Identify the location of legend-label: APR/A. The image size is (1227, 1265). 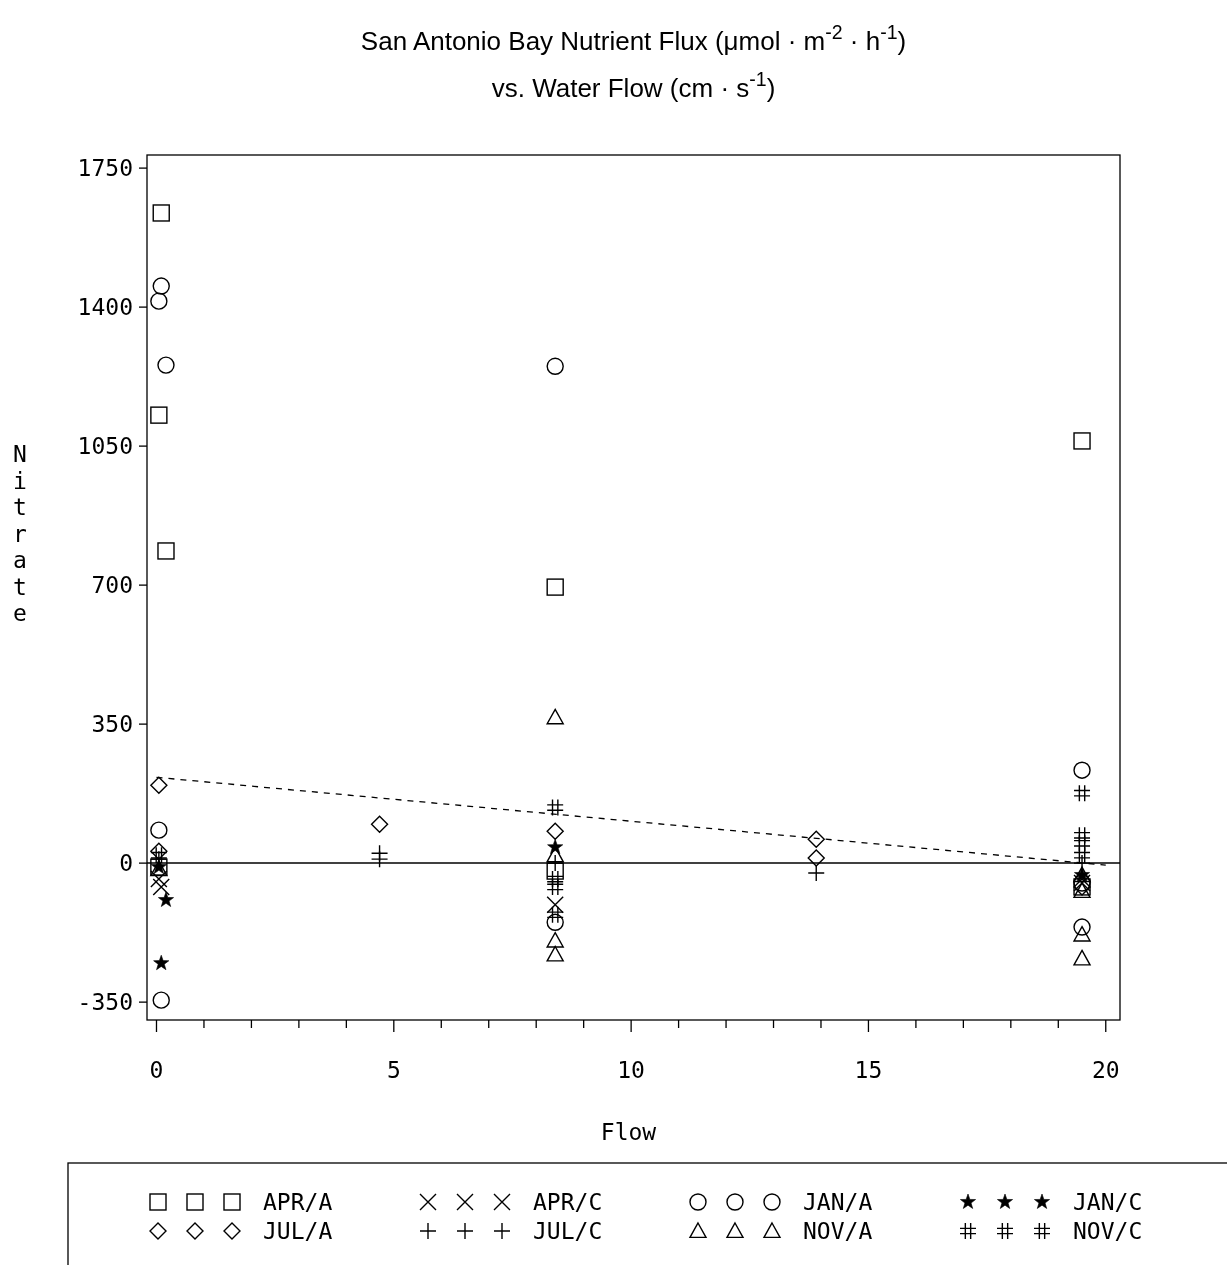
(298, 1202).